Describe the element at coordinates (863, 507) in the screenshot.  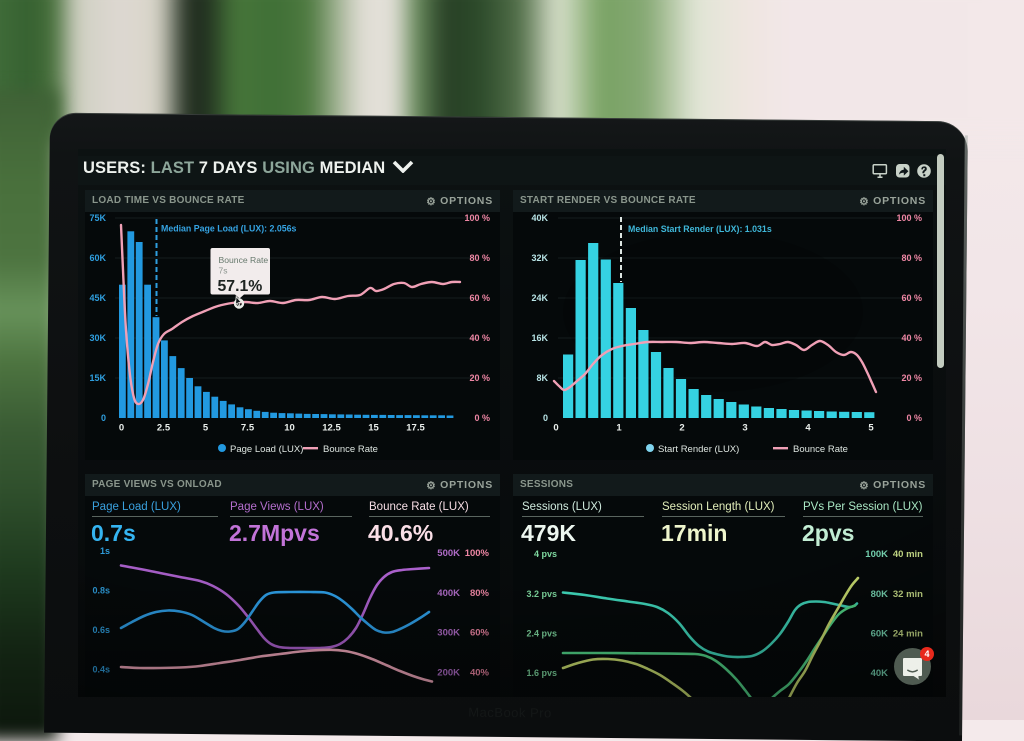
I see `svg-text: PVs Per Session (LUX)` at that location.